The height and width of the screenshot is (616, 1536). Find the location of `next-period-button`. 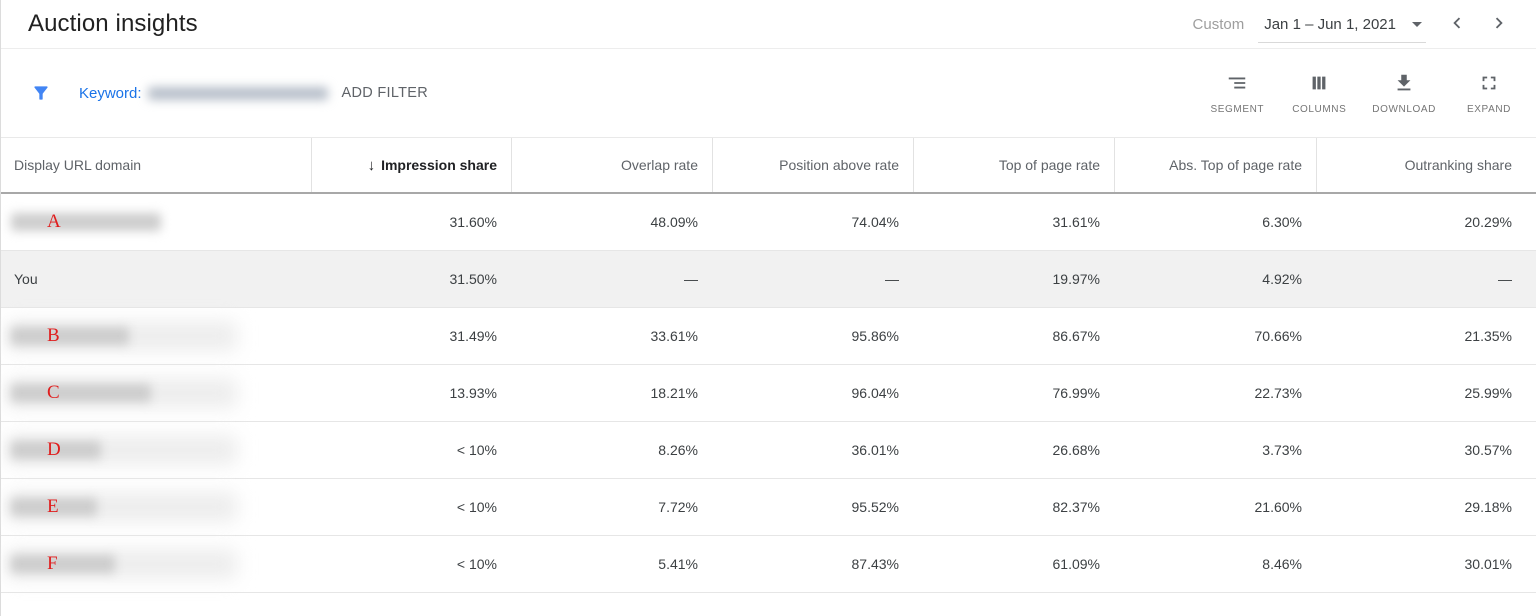

next-period-button is located at coordinates (1499, 24).